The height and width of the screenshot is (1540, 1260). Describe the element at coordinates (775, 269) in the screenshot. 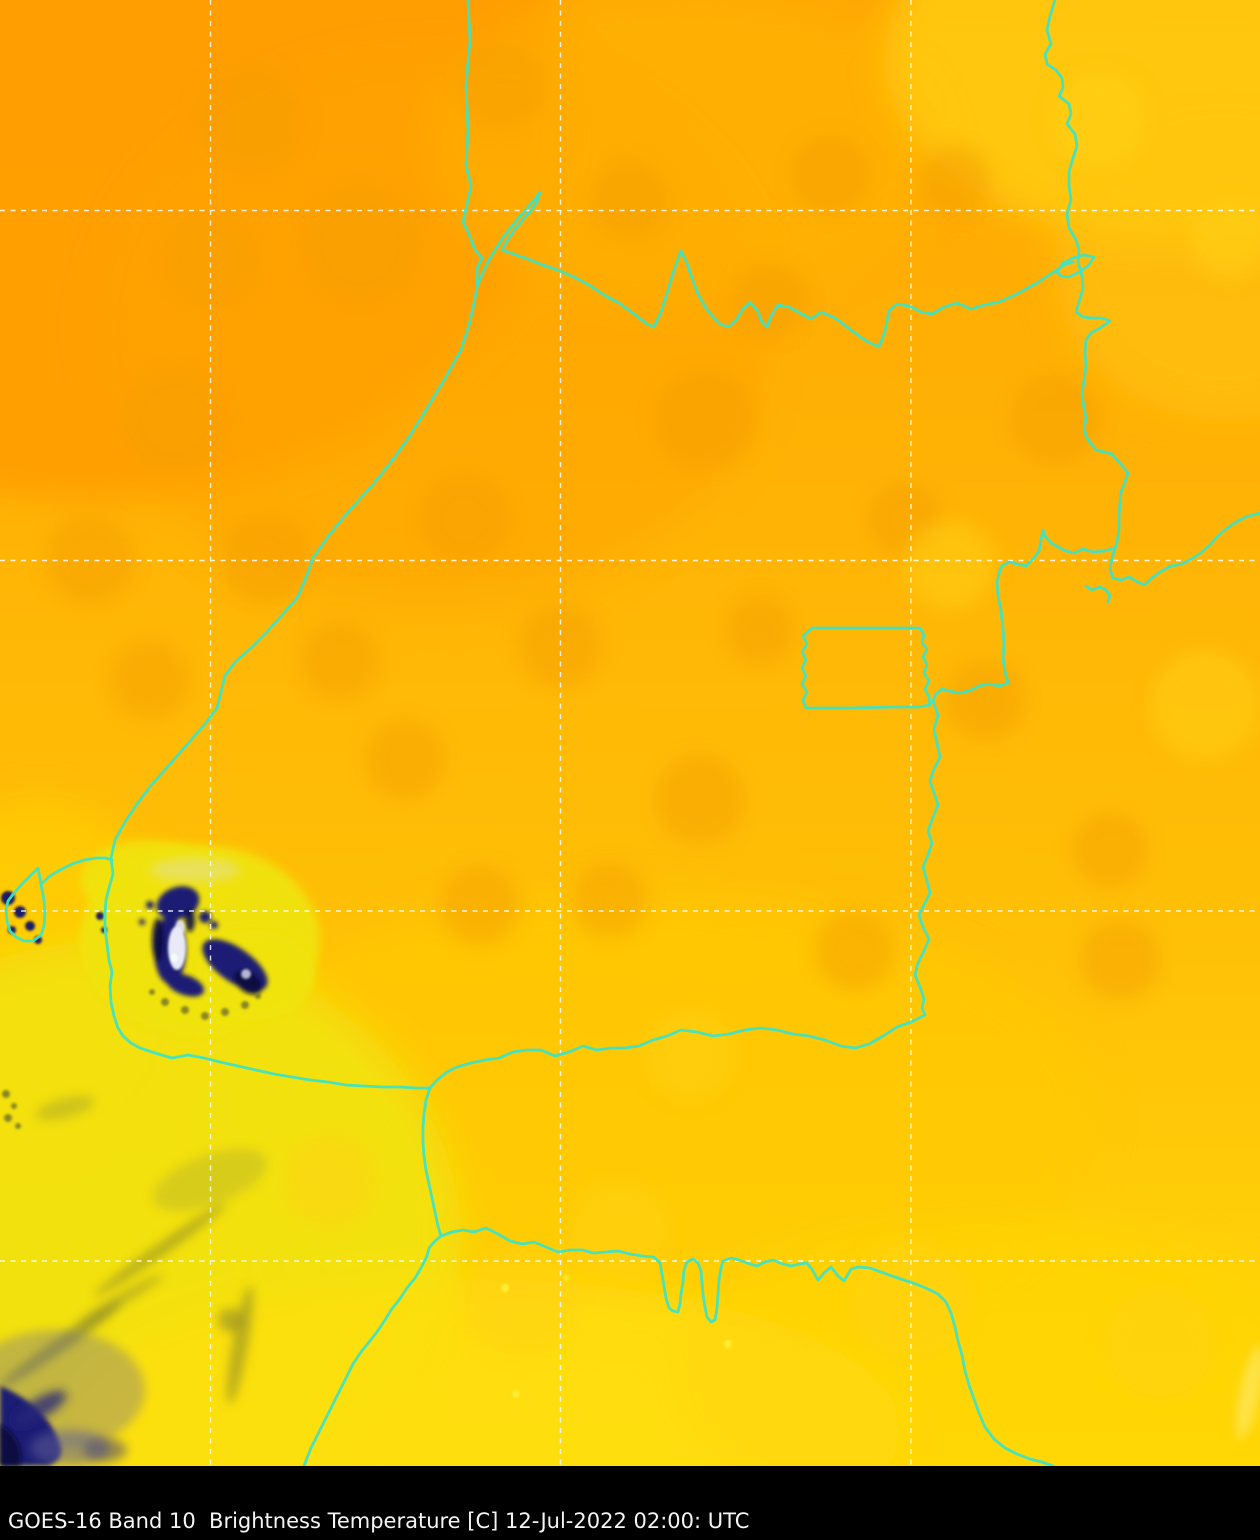

I see `border-river-hook` at that location.